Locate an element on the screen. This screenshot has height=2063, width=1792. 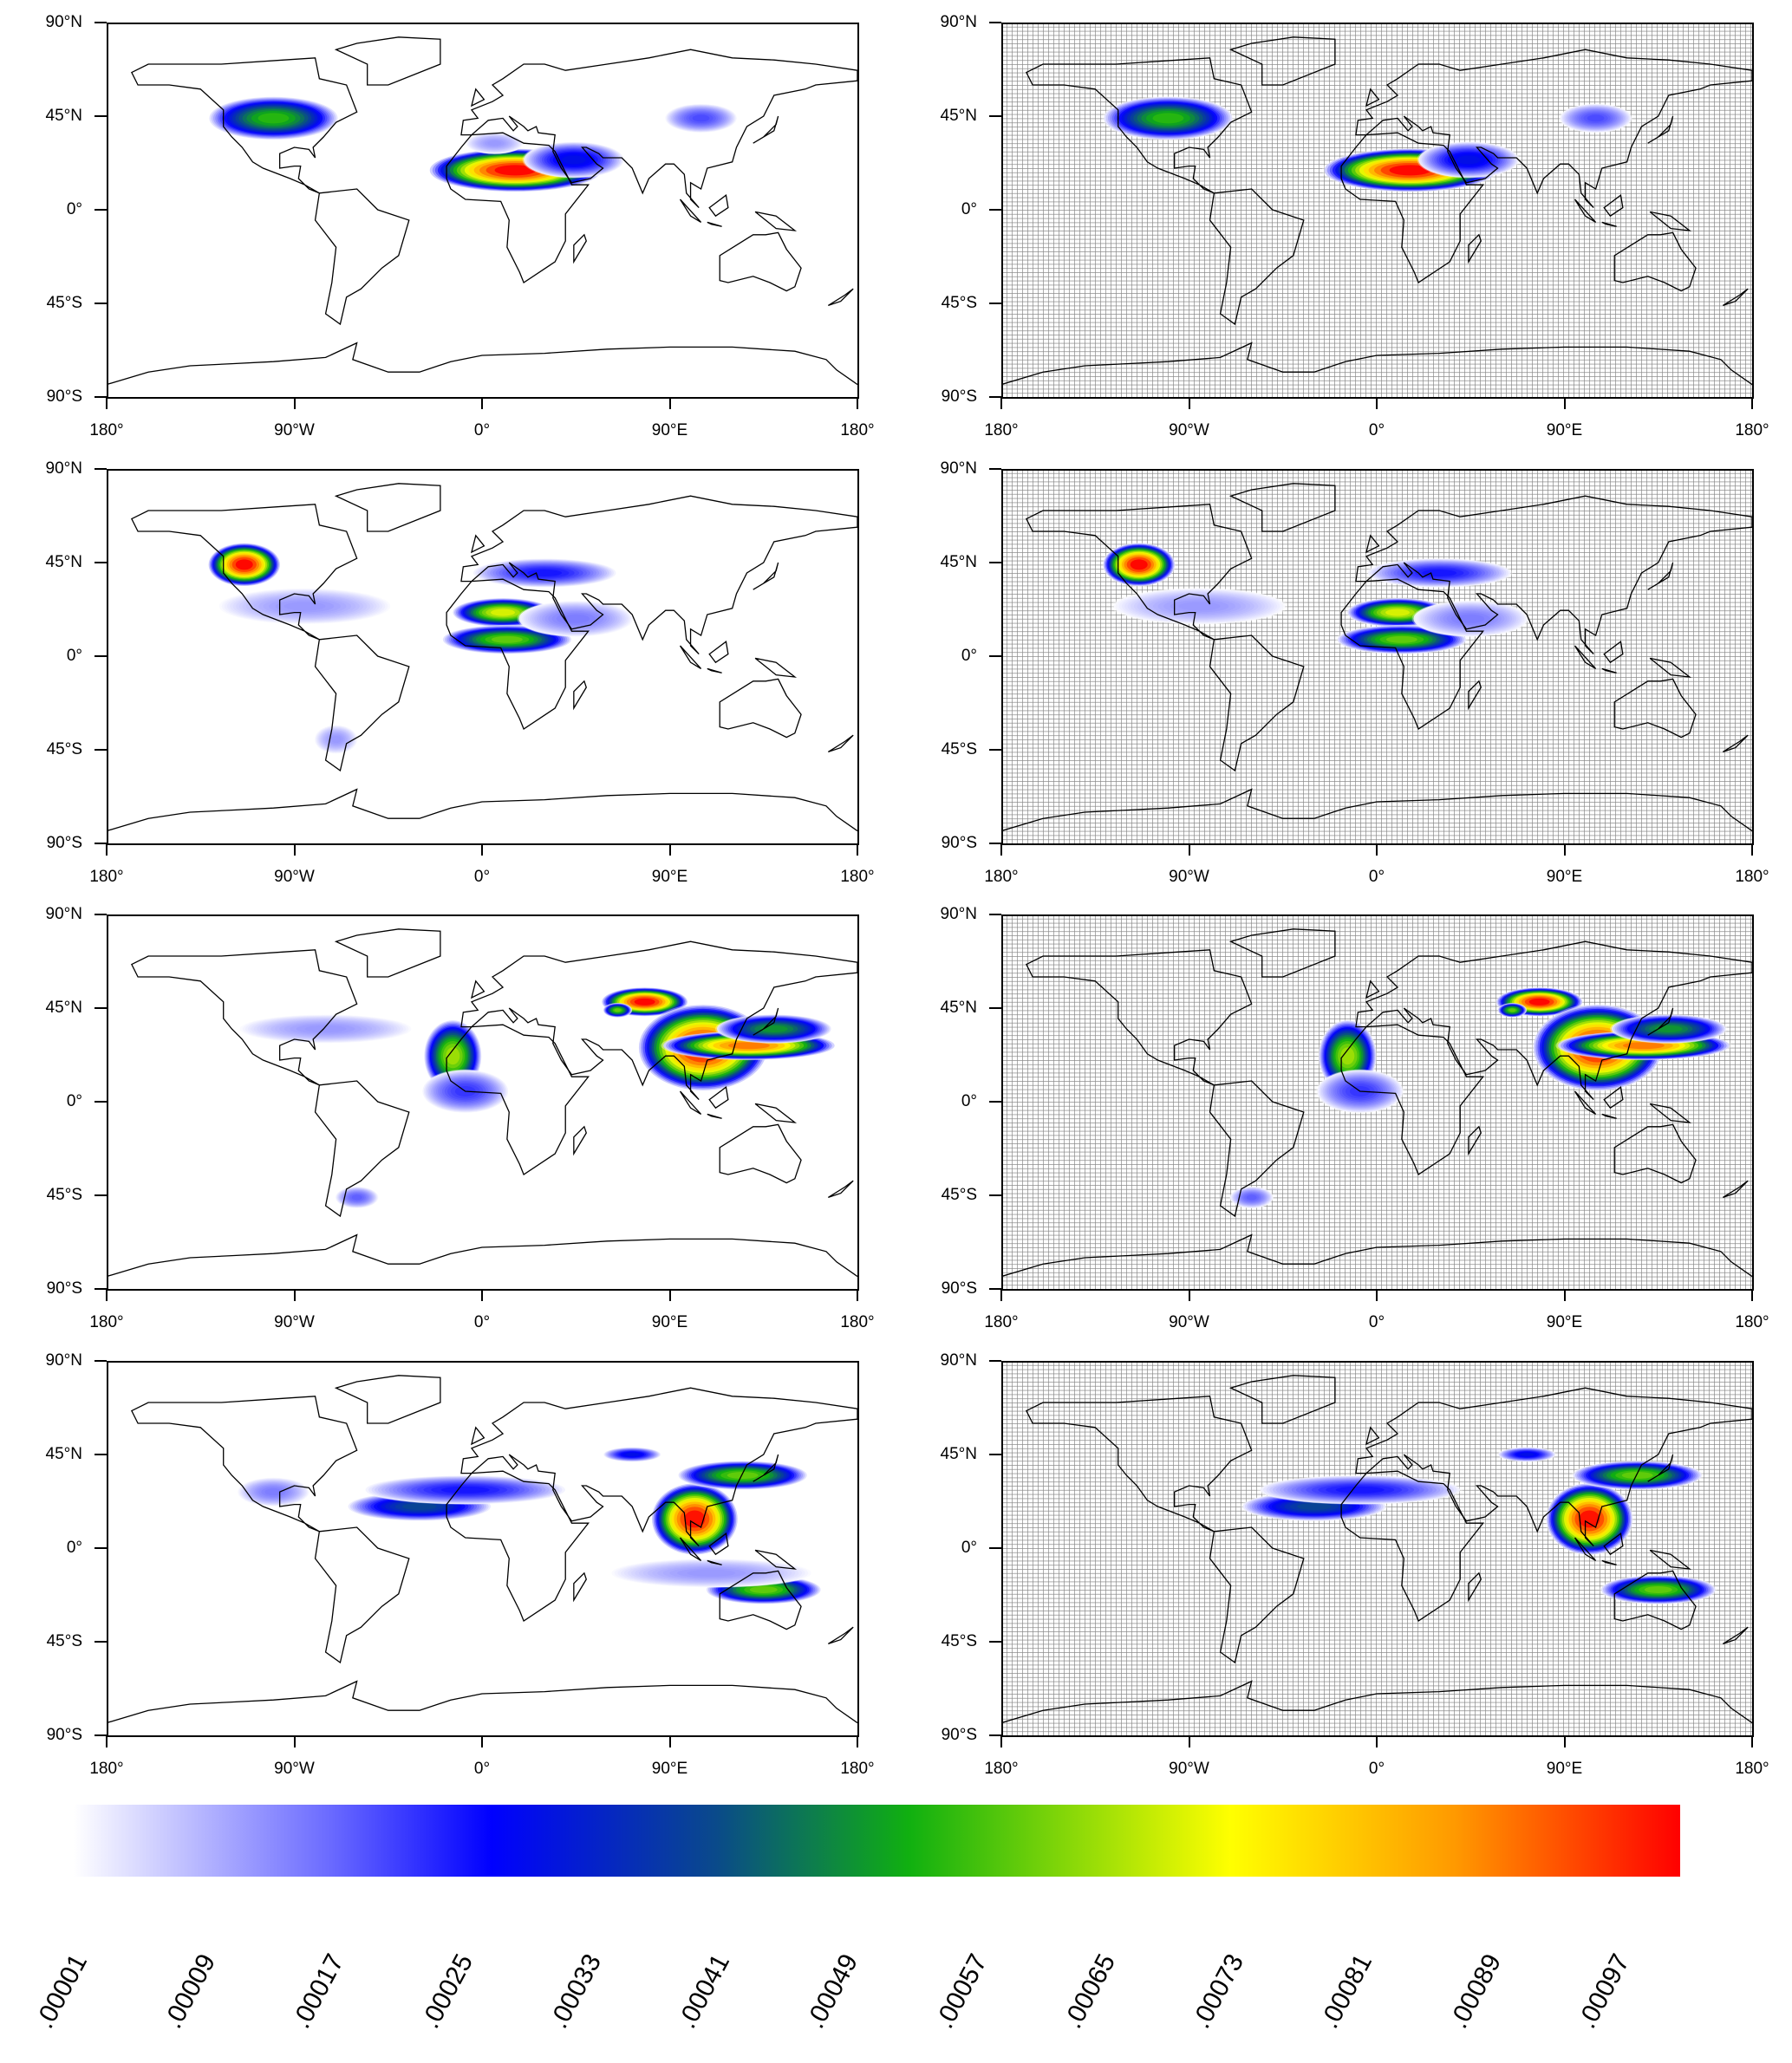
lat-label: 90°S is located at coordinates (64, 396).